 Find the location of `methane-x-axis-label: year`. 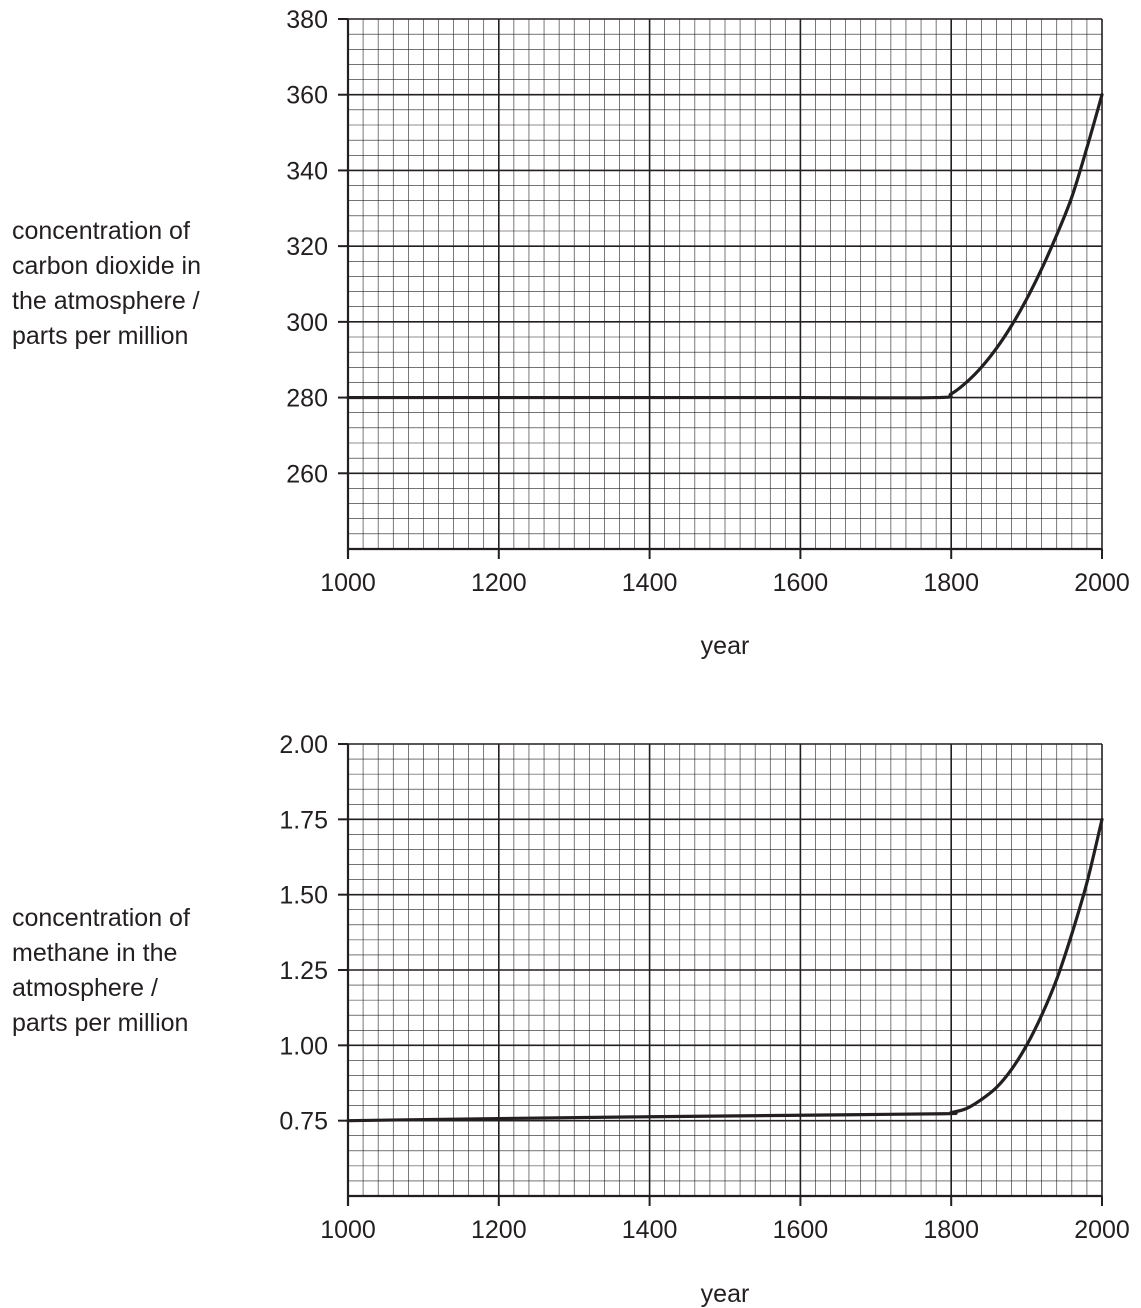

methane-x-axis-label: year is located at coordinates (725, 1294).